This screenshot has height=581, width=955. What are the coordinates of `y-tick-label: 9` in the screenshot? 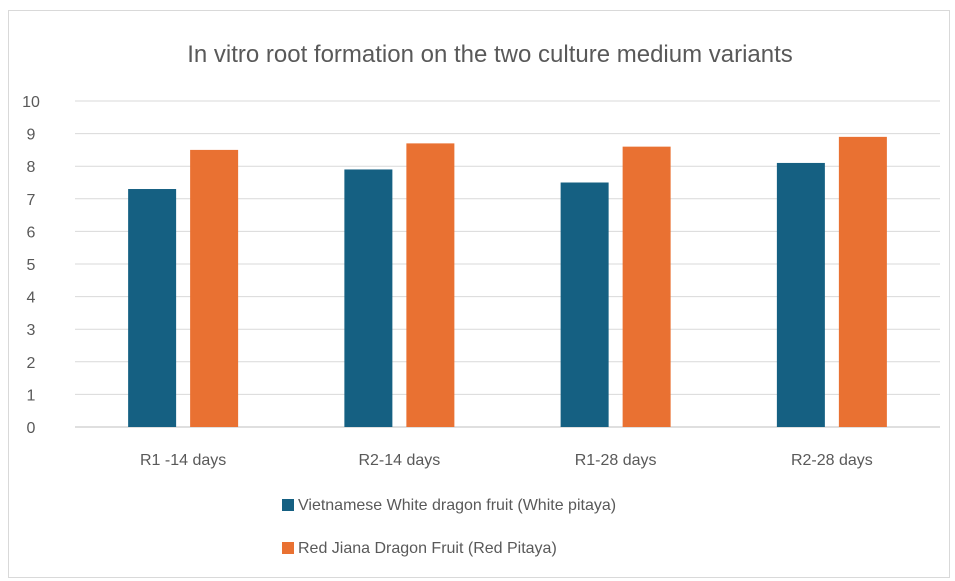 It's located at (31, 135).